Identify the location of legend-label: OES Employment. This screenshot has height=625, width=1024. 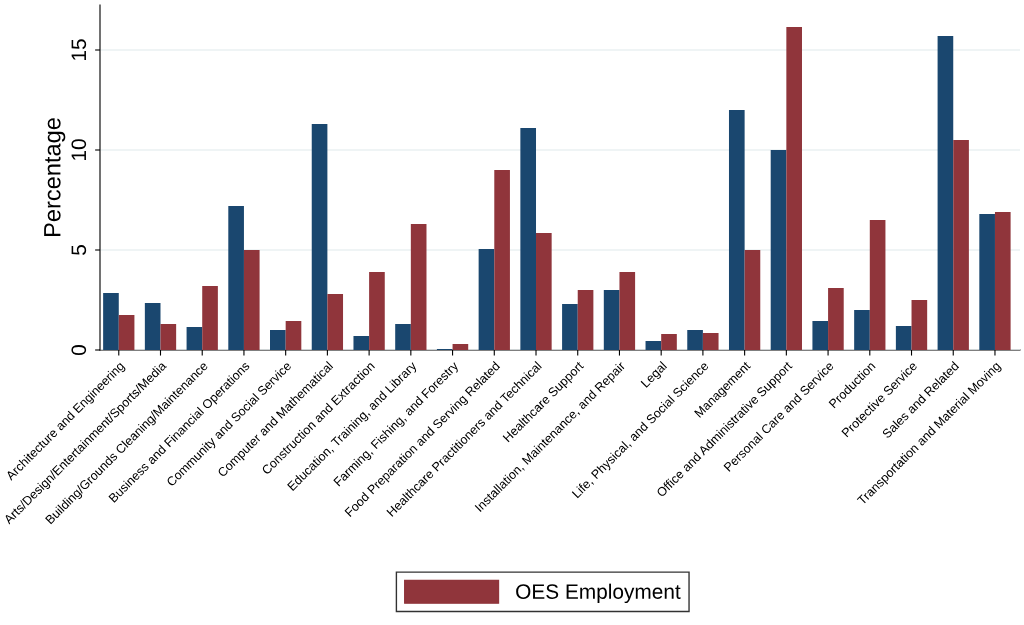
(598, 593).